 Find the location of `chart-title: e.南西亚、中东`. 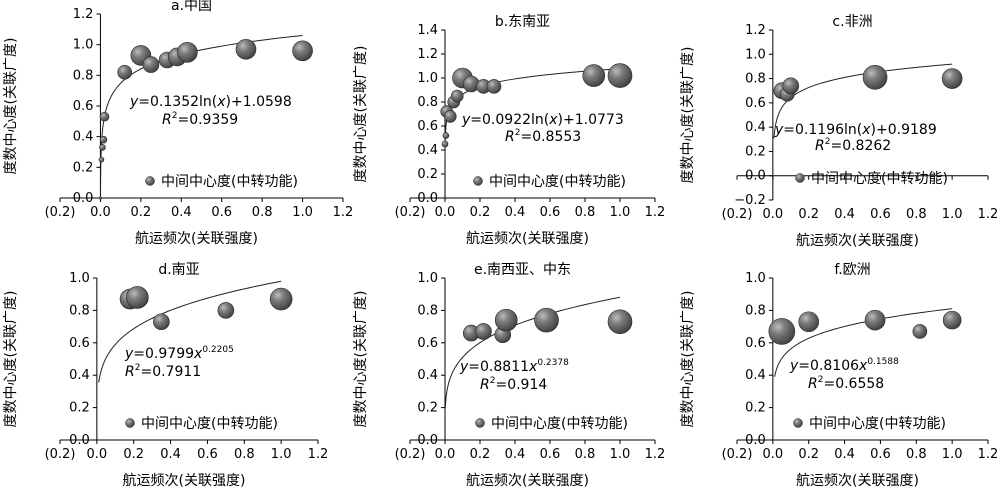

chart-title: e.南西亚、中东 is located at coordinates (522, 270).